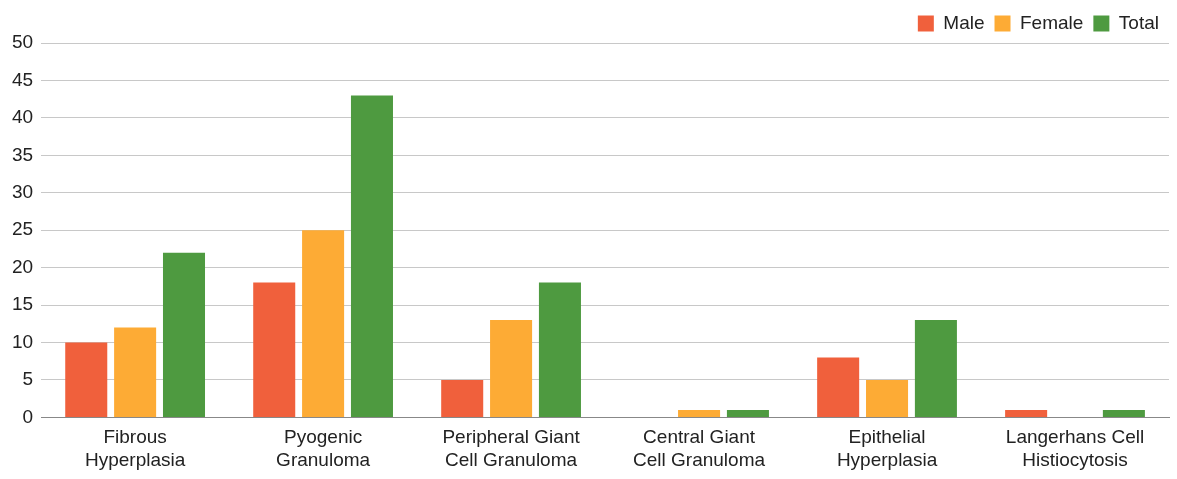 Image resolution: width=1177 pixels, height=479 pixels. Describe the element at coordinates (135, 448) in the screenshot. I see `x-tick-label: Fibrous Hyperplasia` at that location.